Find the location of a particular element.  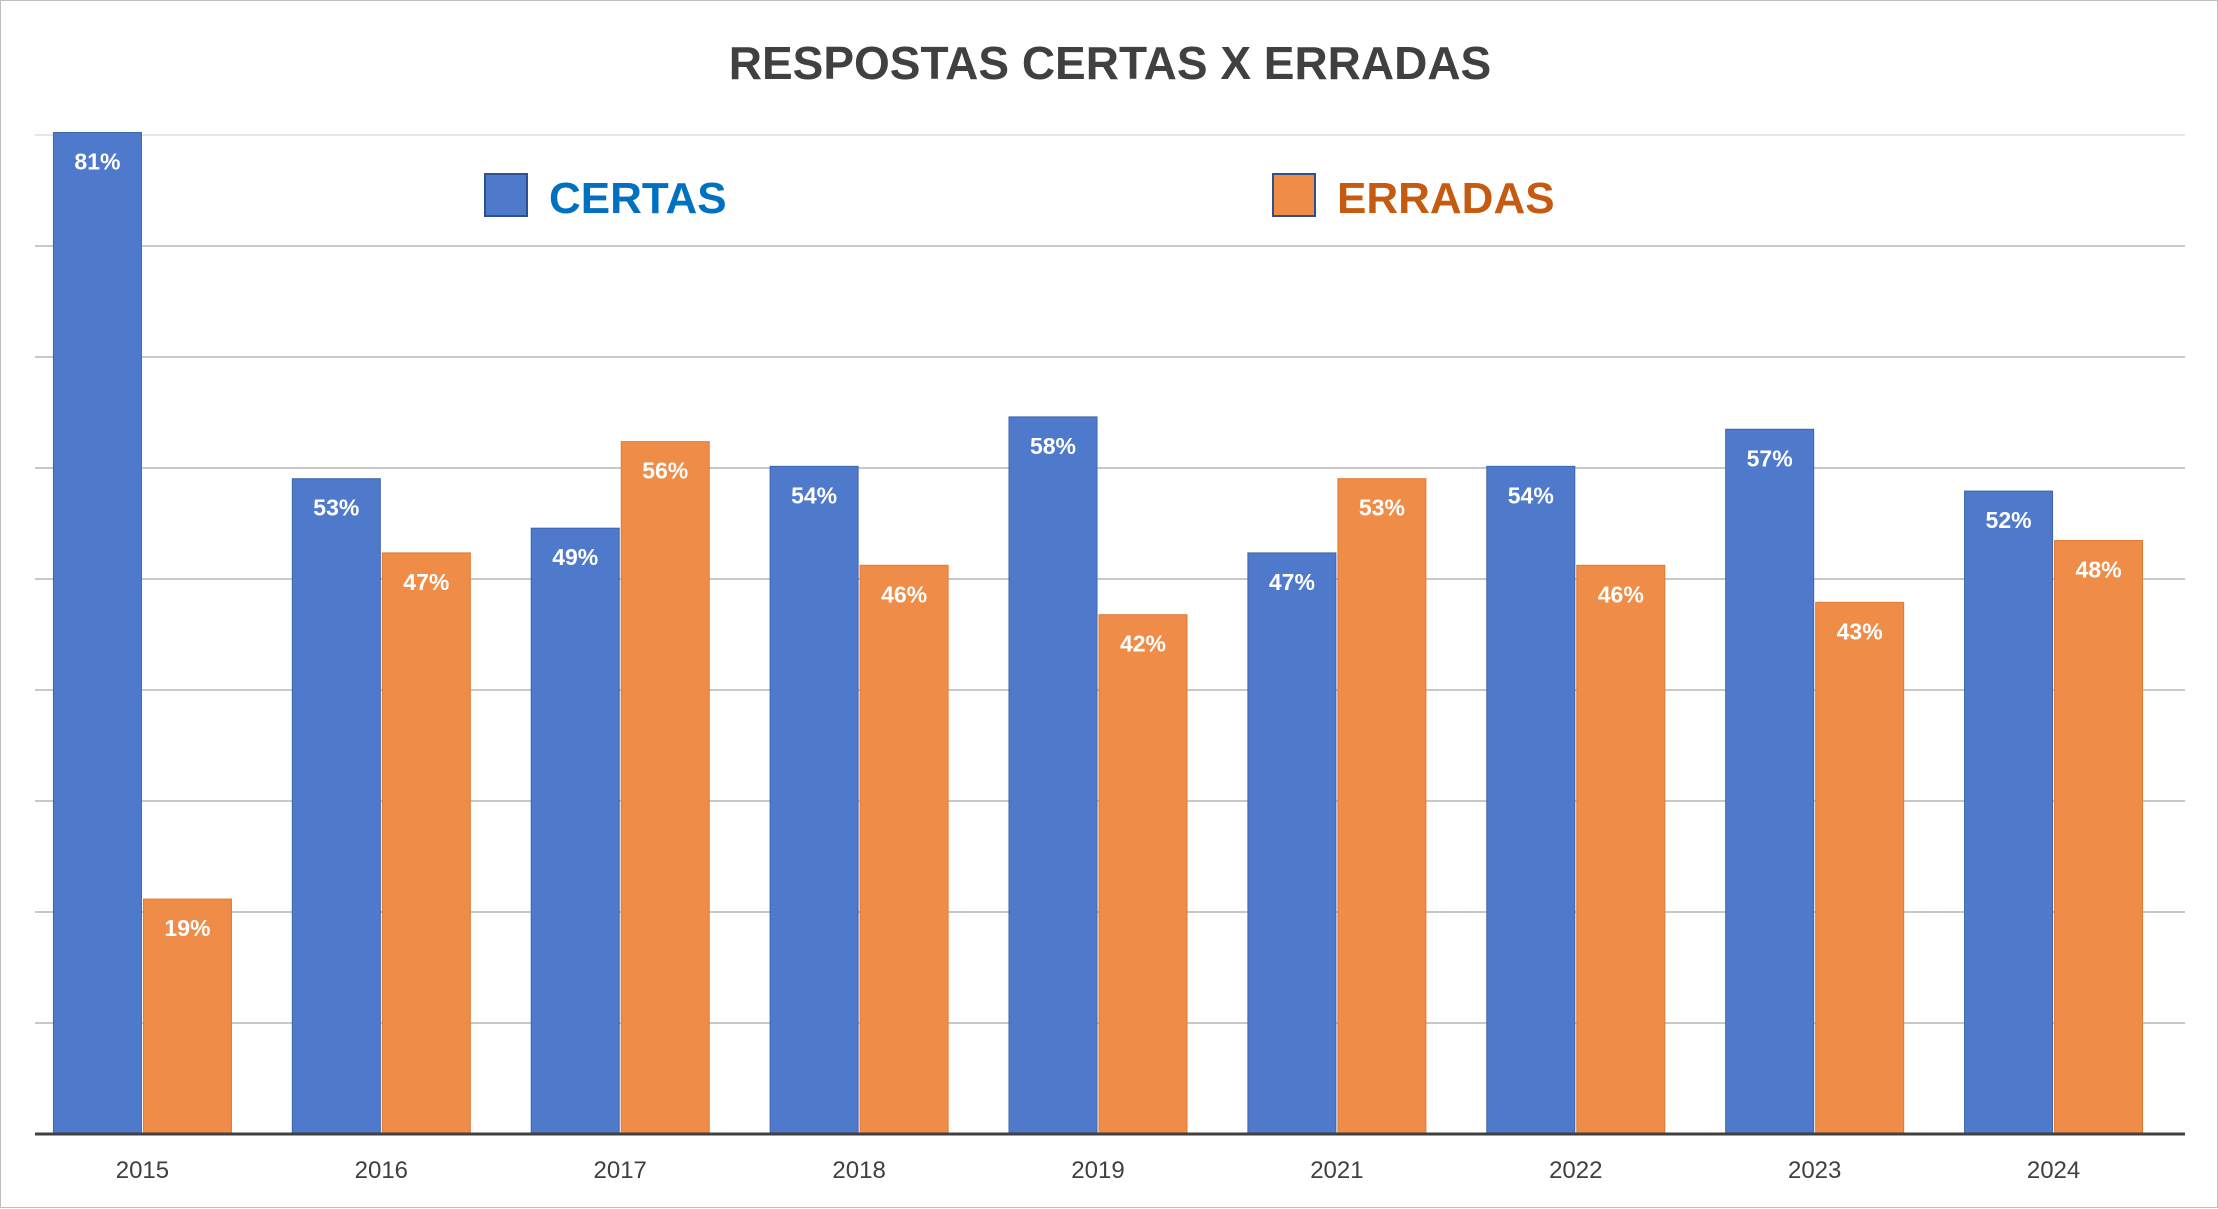

bar-erradas-2015 is located at coordinates (187, 1016).